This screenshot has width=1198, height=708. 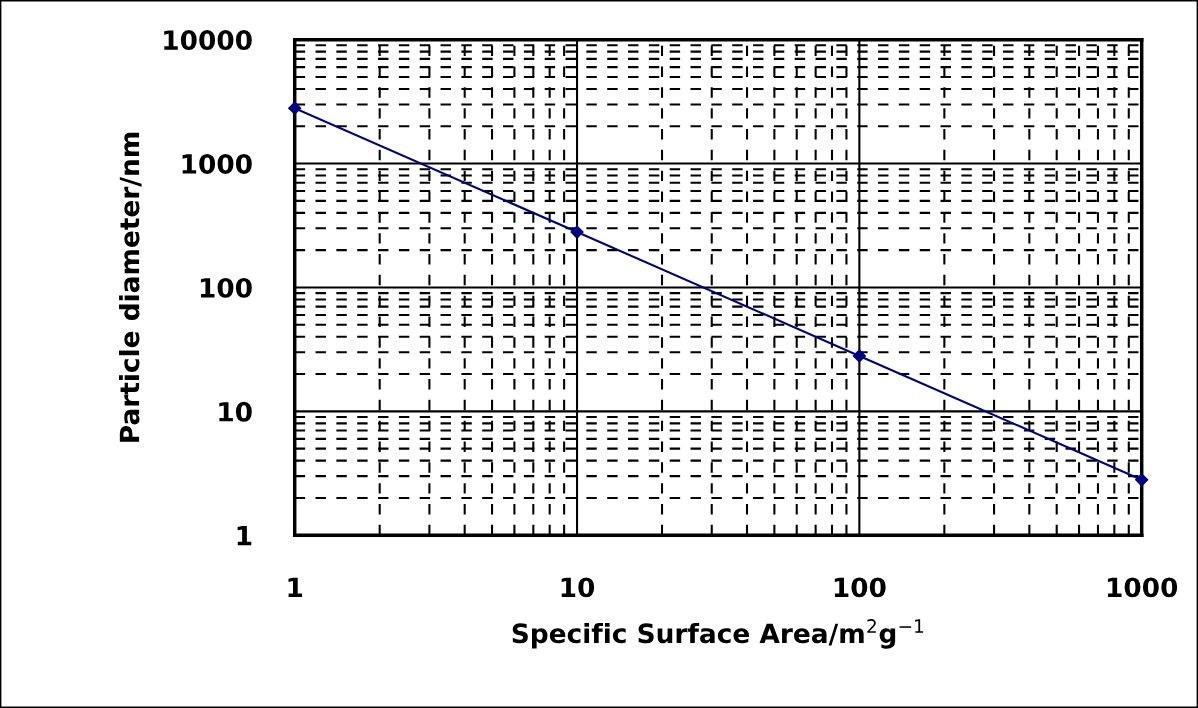 What do you see at coordinates (718, 634) in the screenshot?
I see `x-axis-title: Specific Surface Area/m$^{2}$g$^{−1}$` at bounding box center [718, 634].